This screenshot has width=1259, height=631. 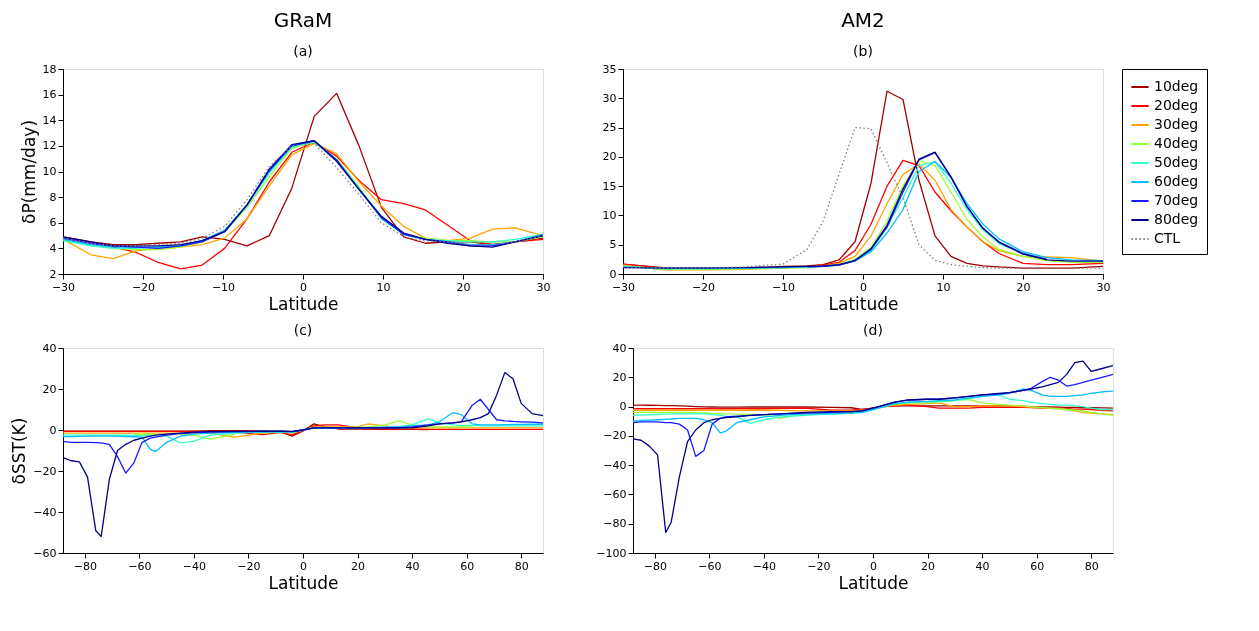 What do you see at coordinates (1176, 105) in the screenshot?
I see `legend-label: 20deg` at bounding box center [1176, 105].